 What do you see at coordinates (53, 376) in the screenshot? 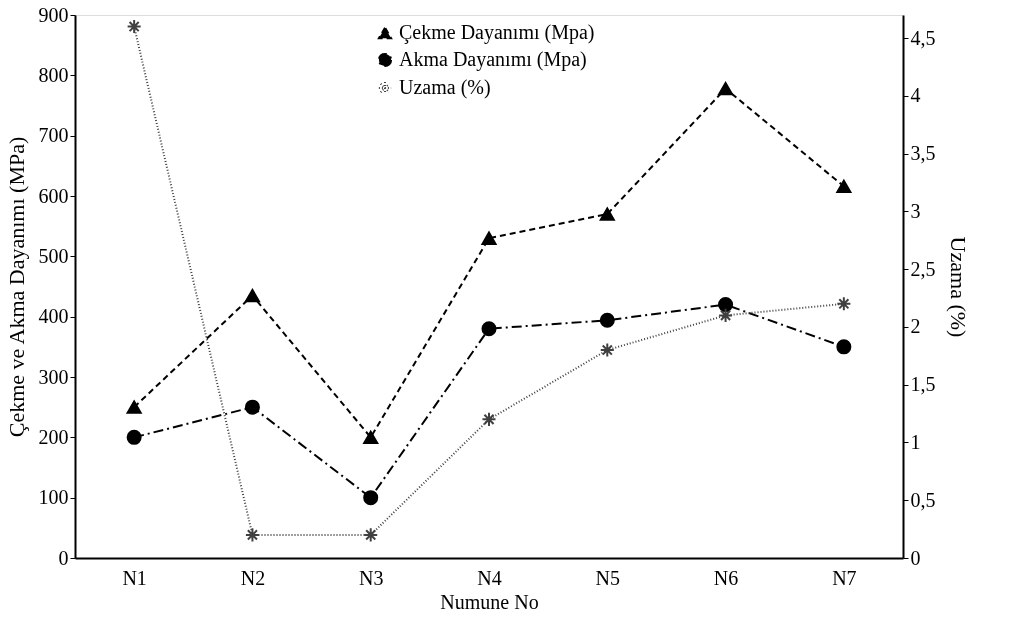
I see `y-tick-label: 300` at bounding box center [53, 376].